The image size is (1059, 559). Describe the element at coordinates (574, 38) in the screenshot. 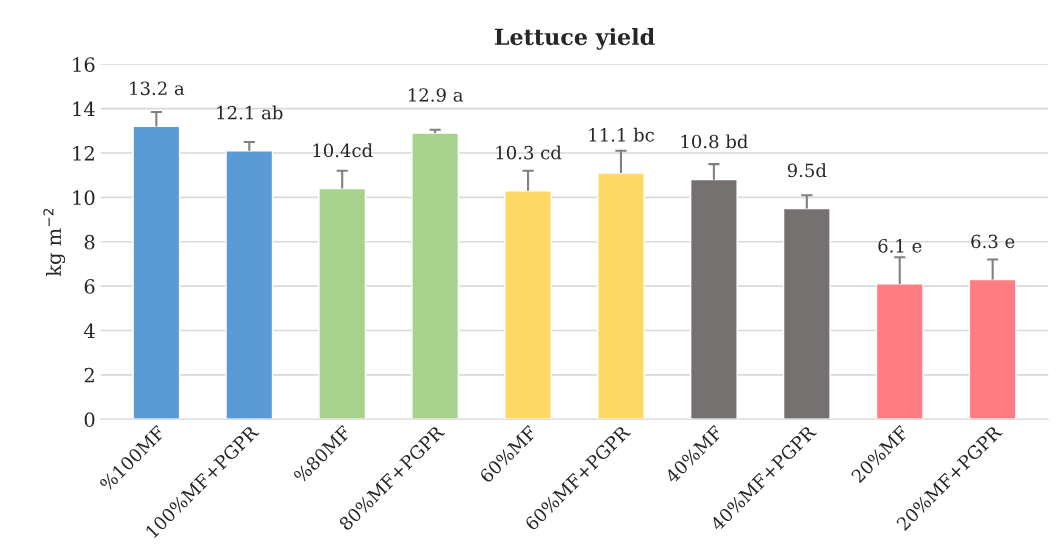

I see `chart-title: Lettuce yield` at that location.